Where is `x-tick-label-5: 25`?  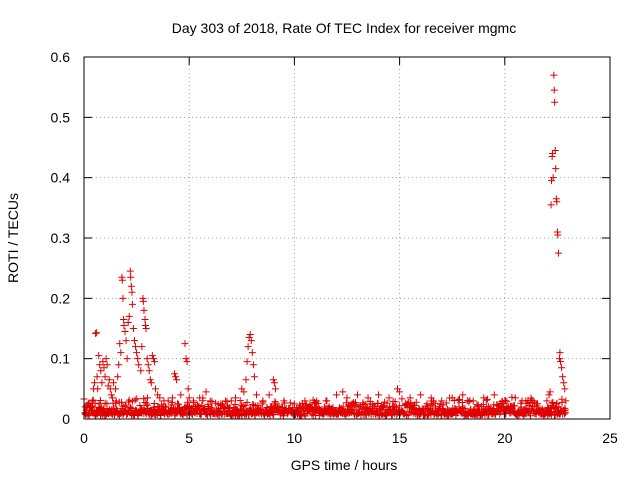 x-tick-label-5: 25 is located at coordinates (610, 438).